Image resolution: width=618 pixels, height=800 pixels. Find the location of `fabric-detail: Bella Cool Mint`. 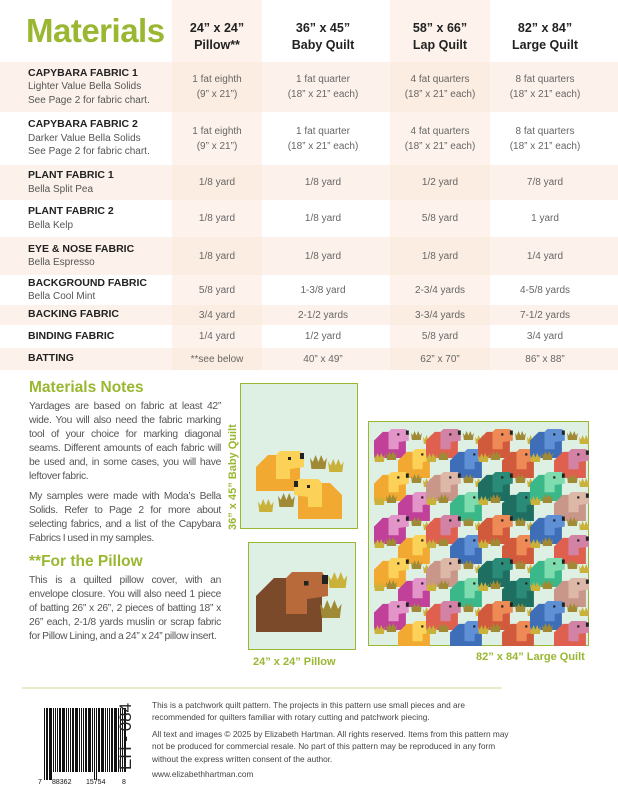

fabric-detail: Bella Cool Mint is located at coordinates (62, 296).